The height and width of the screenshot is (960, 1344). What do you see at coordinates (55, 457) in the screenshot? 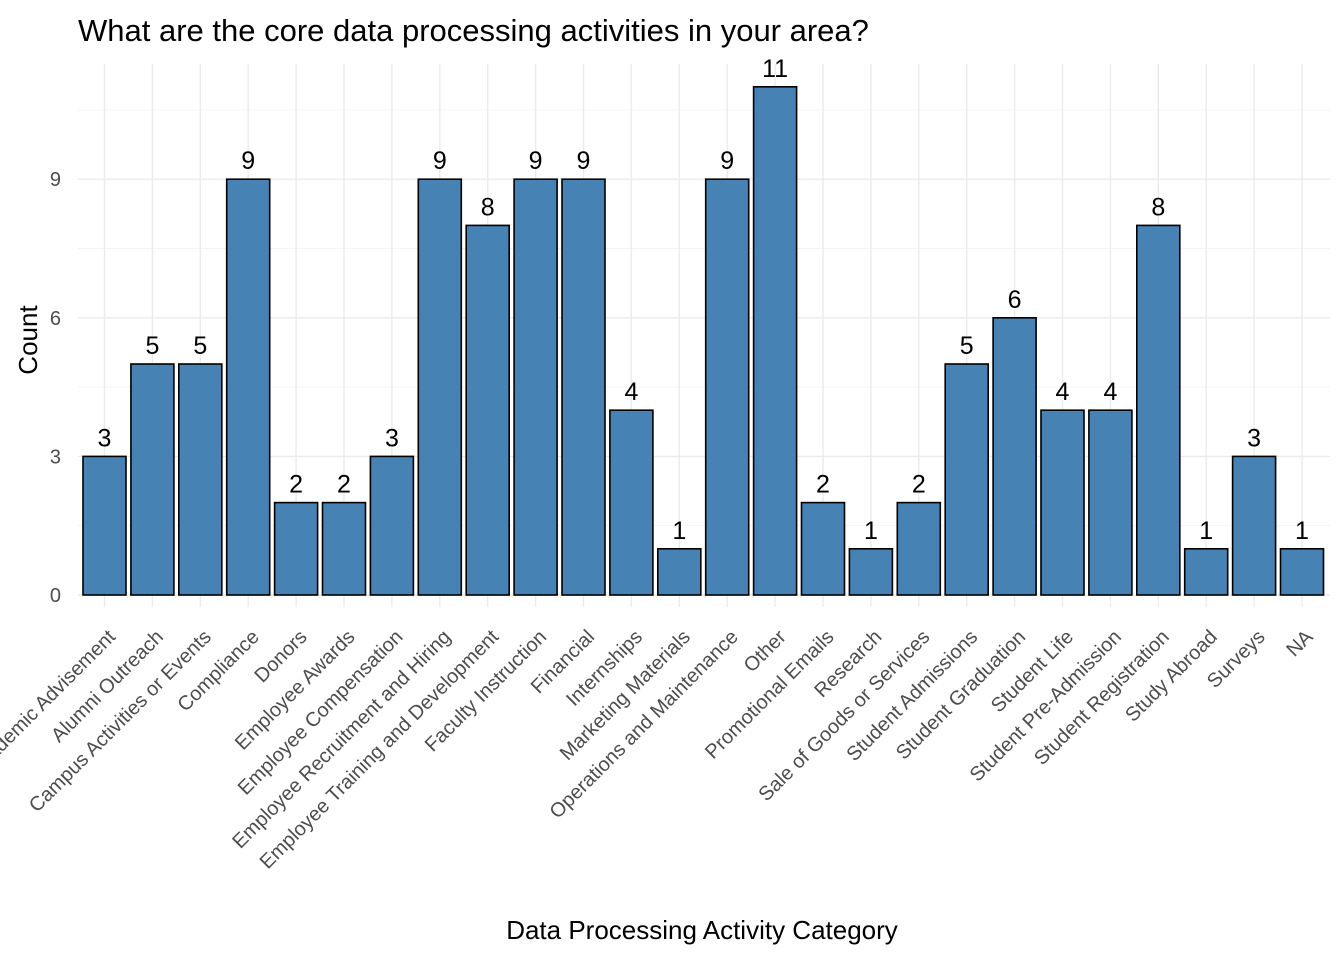
I see `y-tick-label: 3` at bounding box center [55, 457].